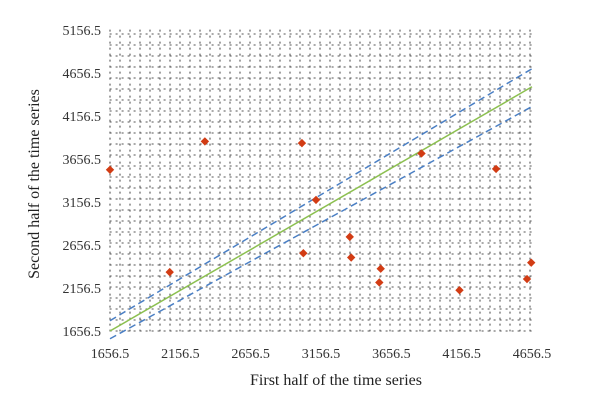 The image size is (600, 404). I want to click on x-tick-label-6: 4656.5, so click(532, 354).